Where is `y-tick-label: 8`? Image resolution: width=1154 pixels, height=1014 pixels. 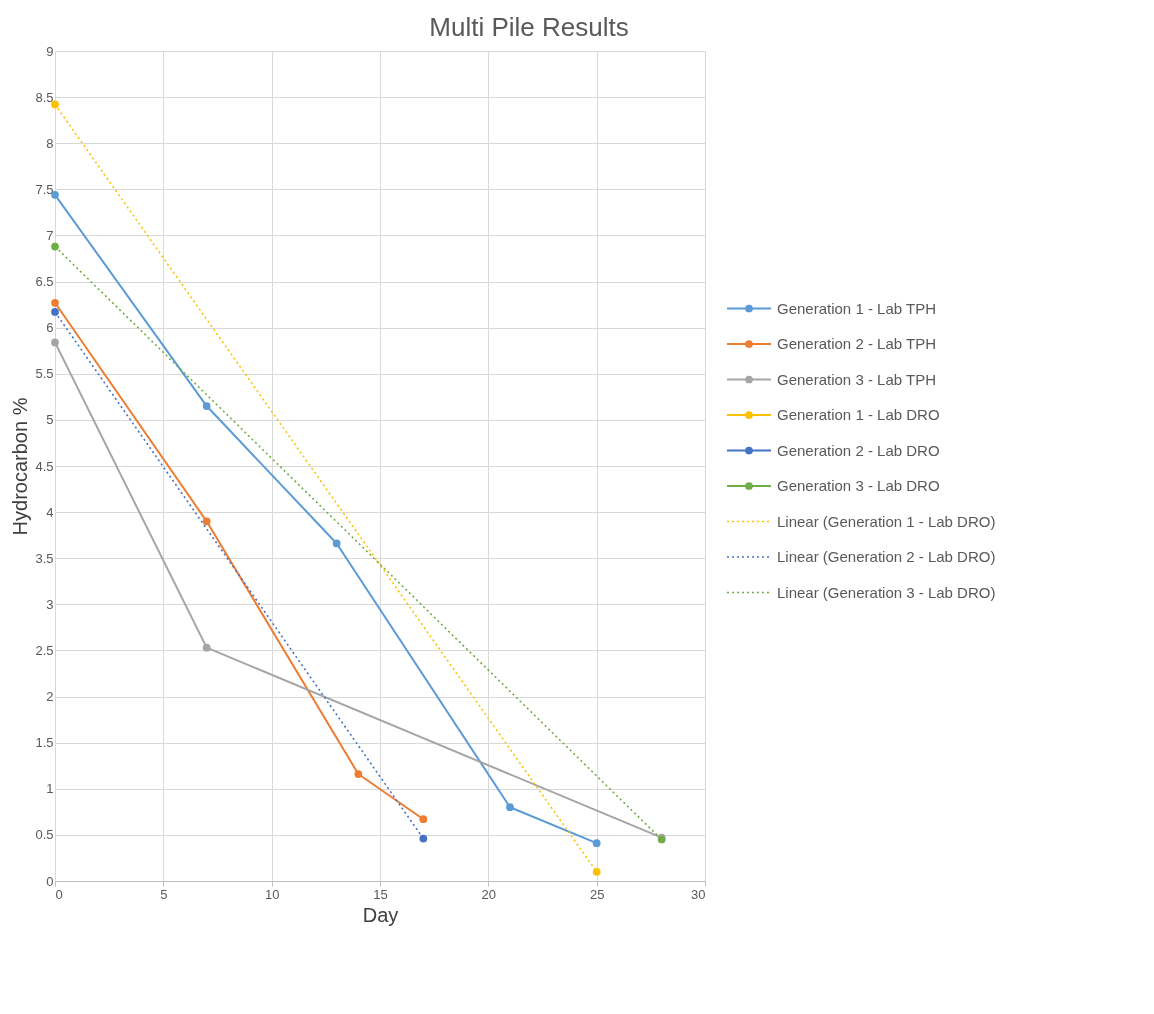
y-tick-label: 8 is located at coordinates (50, 143).